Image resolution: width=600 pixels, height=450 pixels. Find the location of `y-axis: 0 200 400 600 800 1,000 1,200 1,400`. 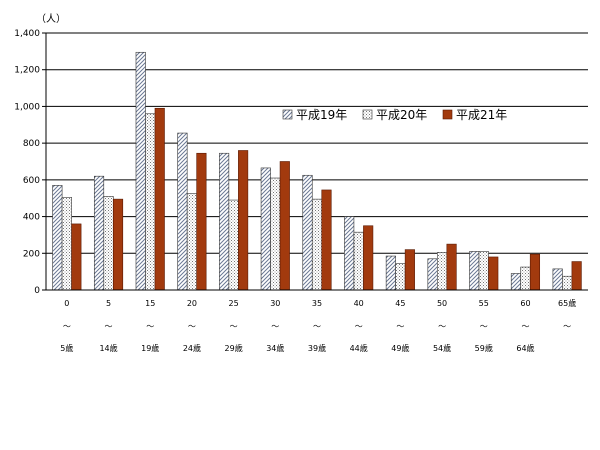

y-axis: 0 200 400 600 800 1,000 1,200 1,400 is located at coordinates (30, 162).